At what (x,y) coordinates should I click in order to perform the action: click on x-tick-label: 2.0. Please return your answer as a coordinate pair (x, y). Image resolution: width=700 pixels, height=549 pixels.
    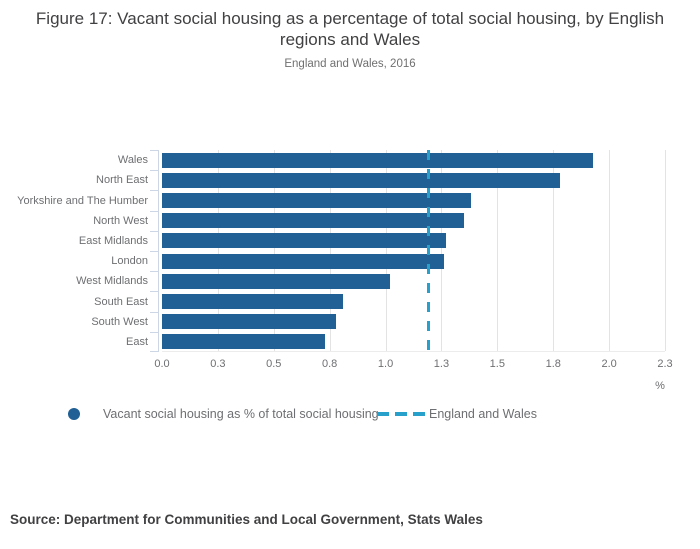
    Looking at the image, I should click on (609, 364).